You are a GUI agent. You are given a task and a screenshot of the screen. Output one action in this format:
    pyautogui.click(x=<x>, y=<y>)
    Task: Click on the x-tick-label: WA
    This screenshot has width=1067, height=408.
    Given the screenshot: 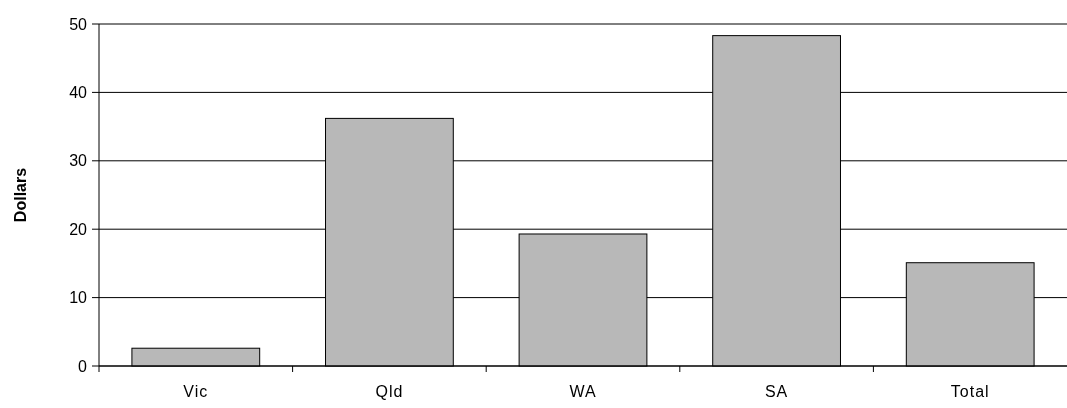 What is the action you would take?
    pyautogui.click(x=583, y=391)
    